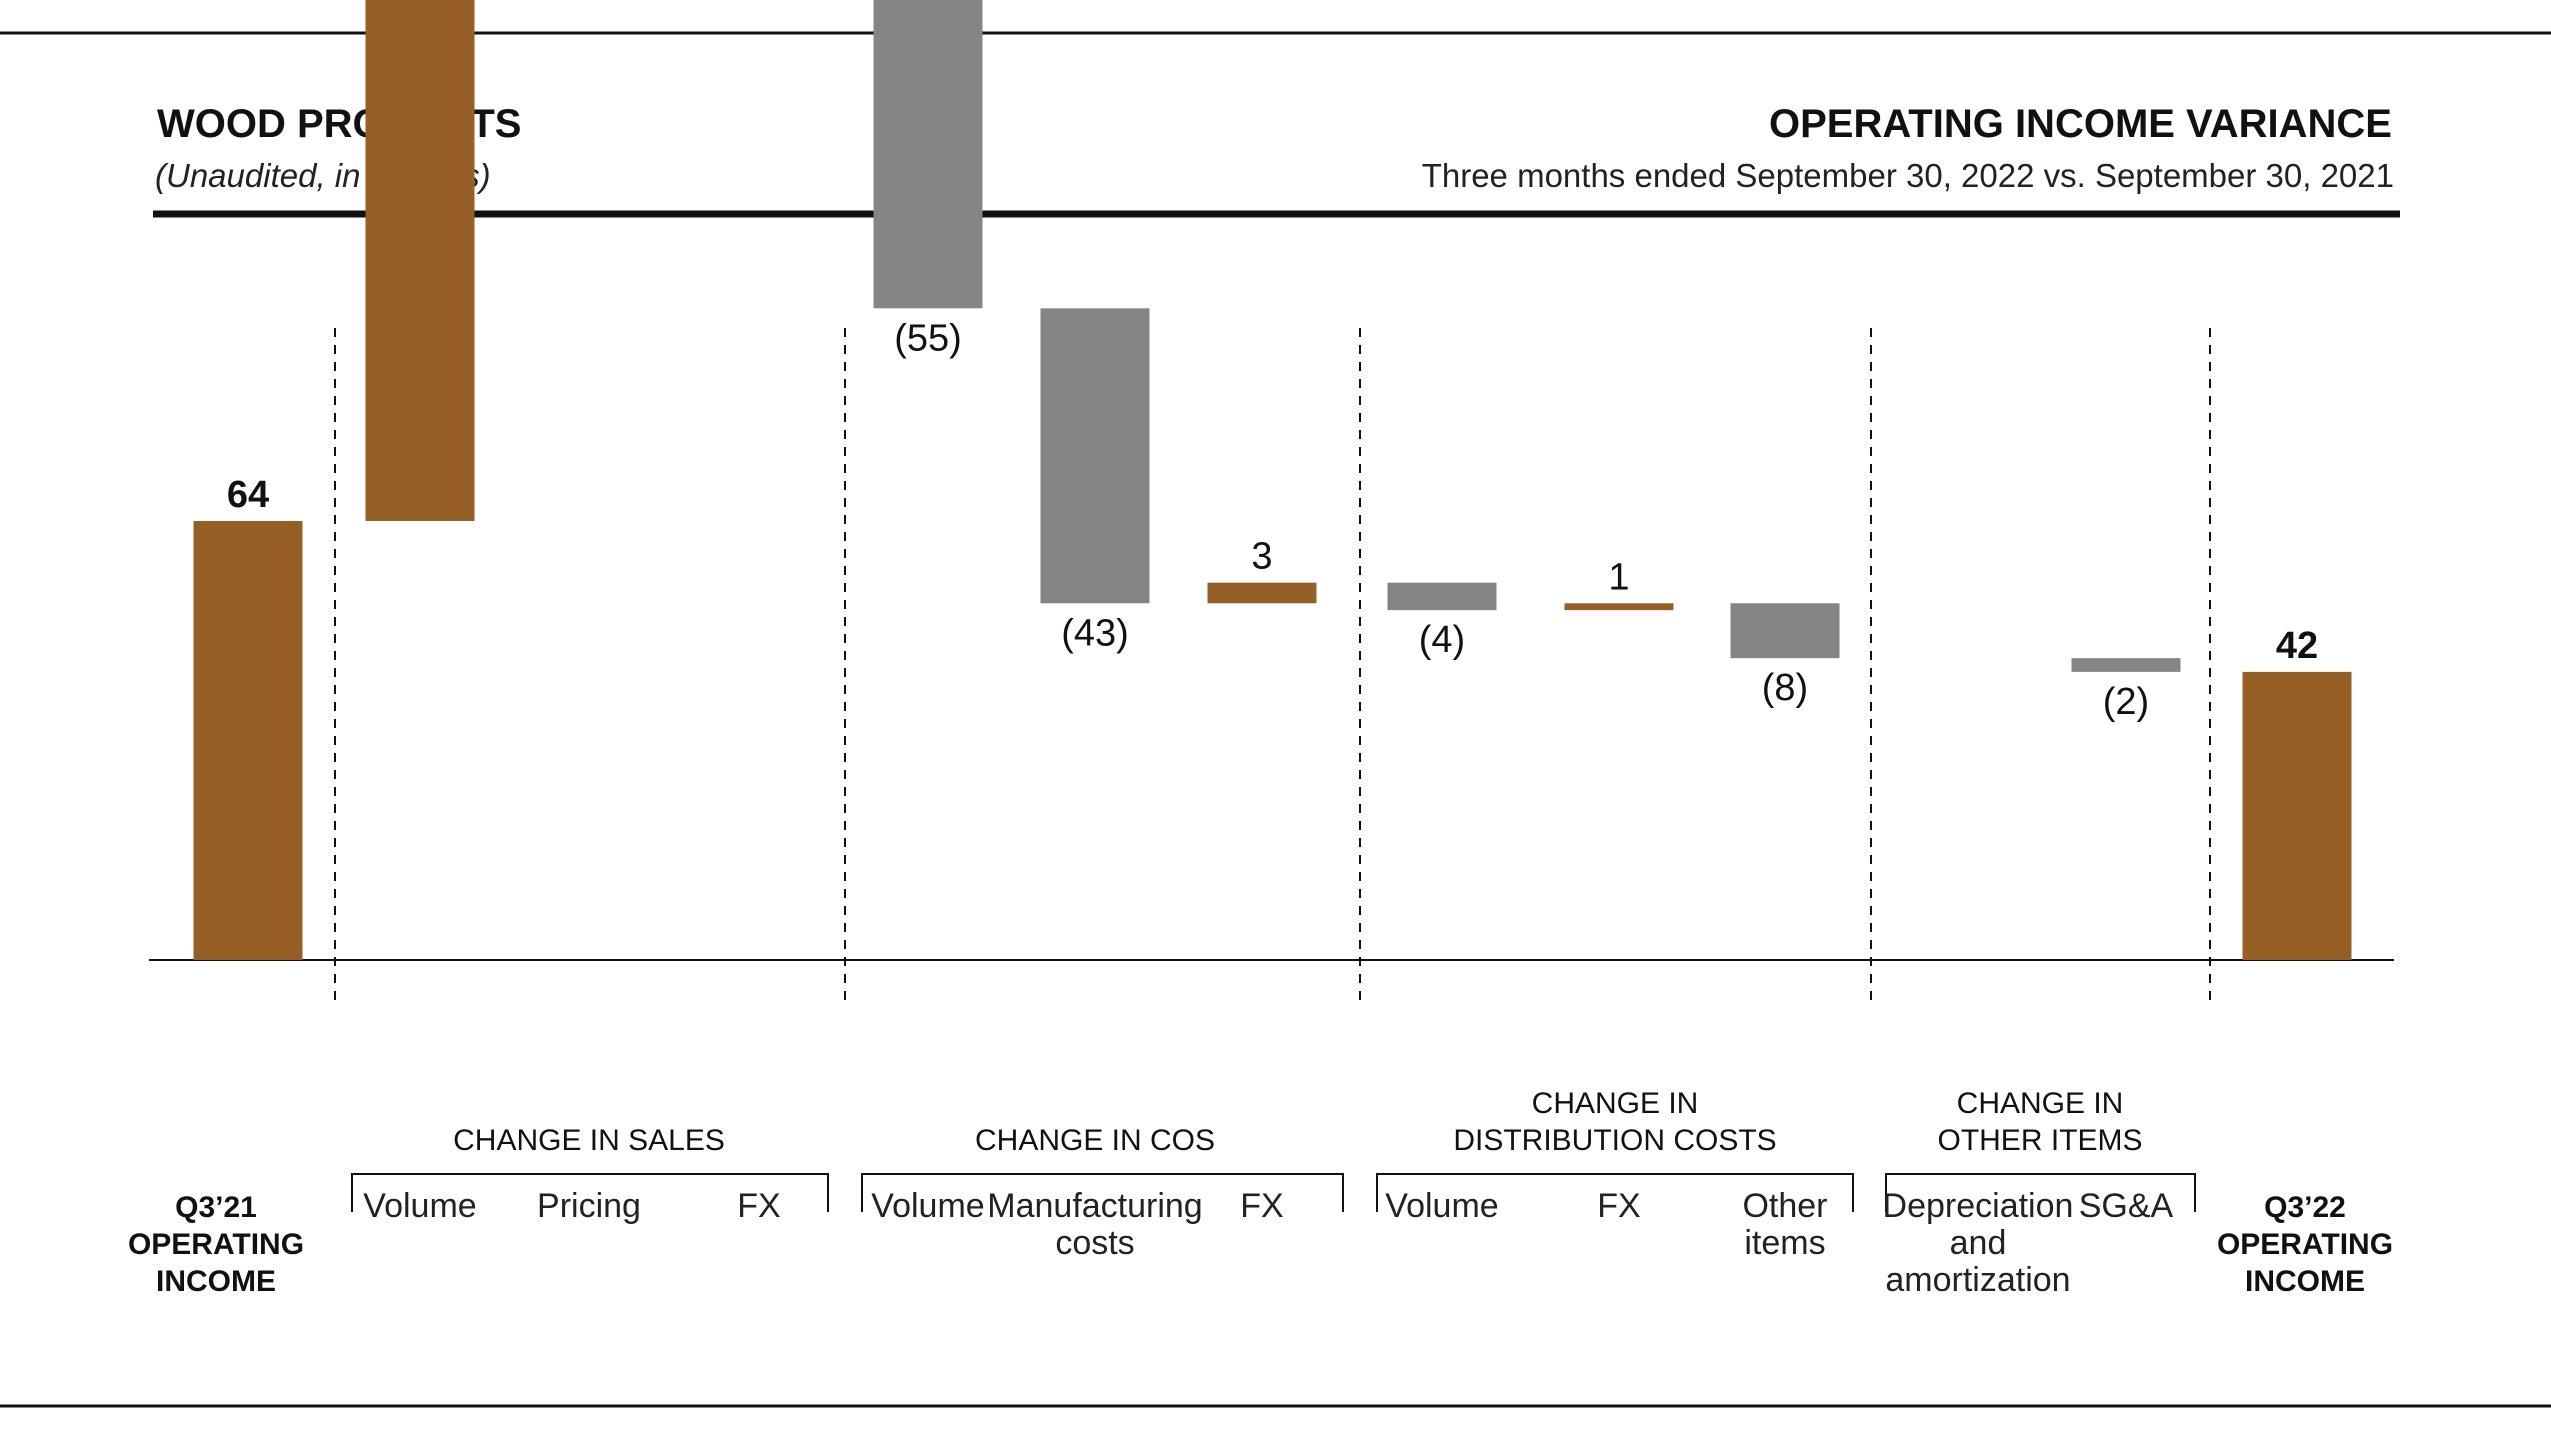  I want to click on value-label-start: 64, so click(248, 495).